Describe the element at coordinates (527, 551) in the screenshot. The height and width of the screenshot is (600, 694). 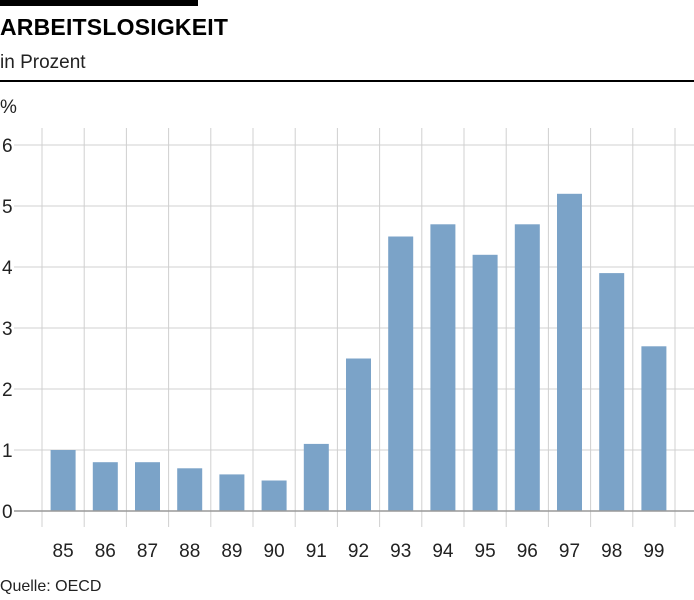
I see `x-tick-96: 96` at that location.